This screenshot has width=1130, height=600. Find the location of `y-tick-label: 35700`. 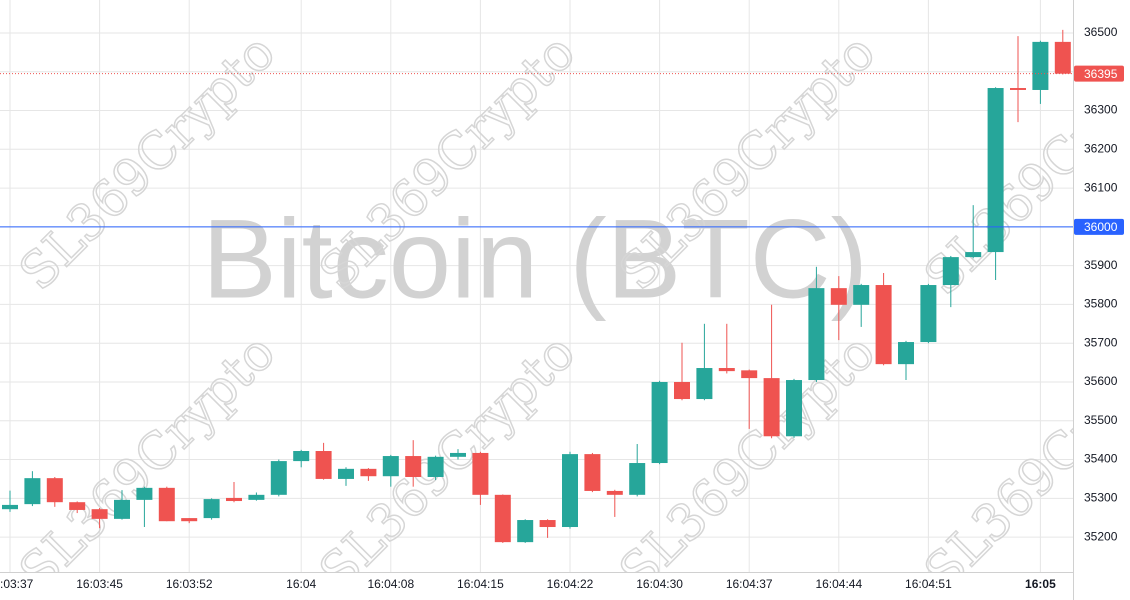

y-tick-label: 35700 is located at coordinates (1101, 342).